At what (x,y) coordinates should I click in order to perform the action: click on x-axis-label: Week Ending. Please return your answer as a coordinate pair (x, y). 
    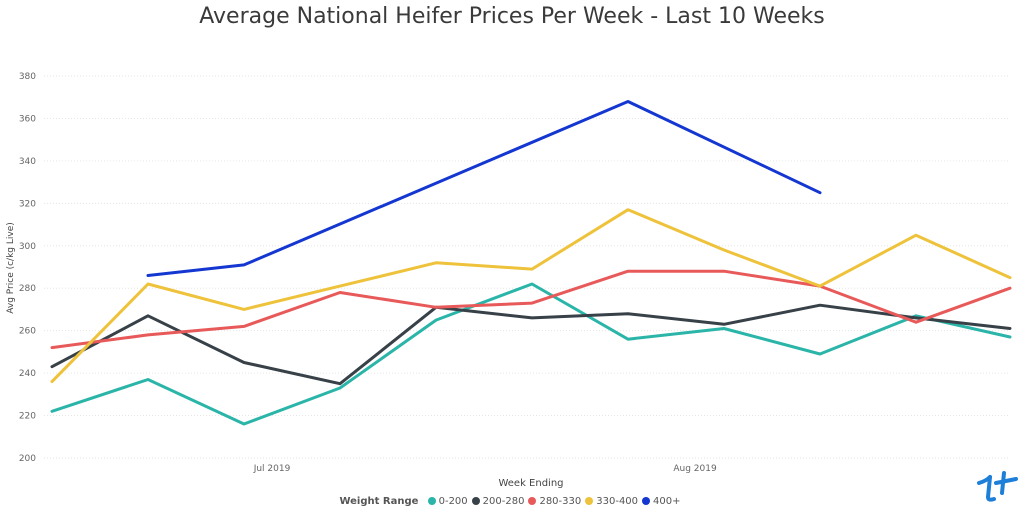
    Looking at the image, I should click on (530, 483).